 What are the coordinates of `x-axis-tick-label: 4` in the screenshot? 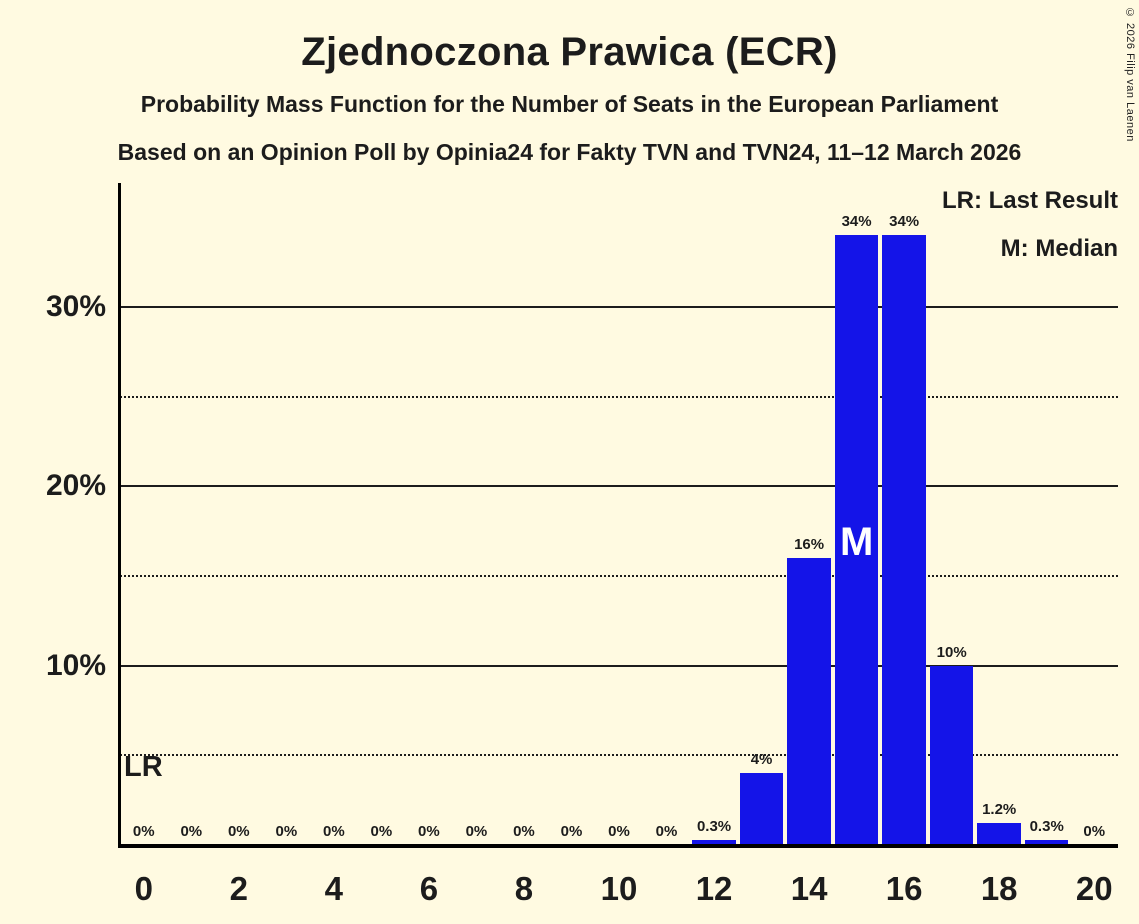 It's located at (334, 888).